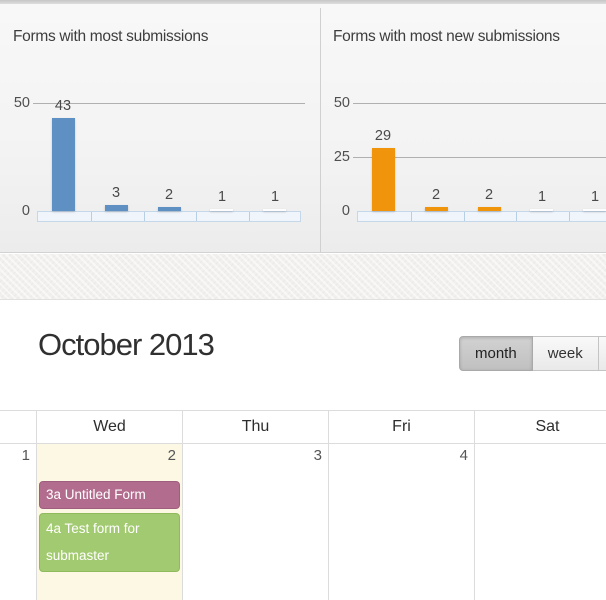 Image resolution: width=606 pixels, height=600 pixels. What do you see at coordinates (383, 136) in the screenshot?
I see `bar-value-label: 29` at bounding box center [383, 136].